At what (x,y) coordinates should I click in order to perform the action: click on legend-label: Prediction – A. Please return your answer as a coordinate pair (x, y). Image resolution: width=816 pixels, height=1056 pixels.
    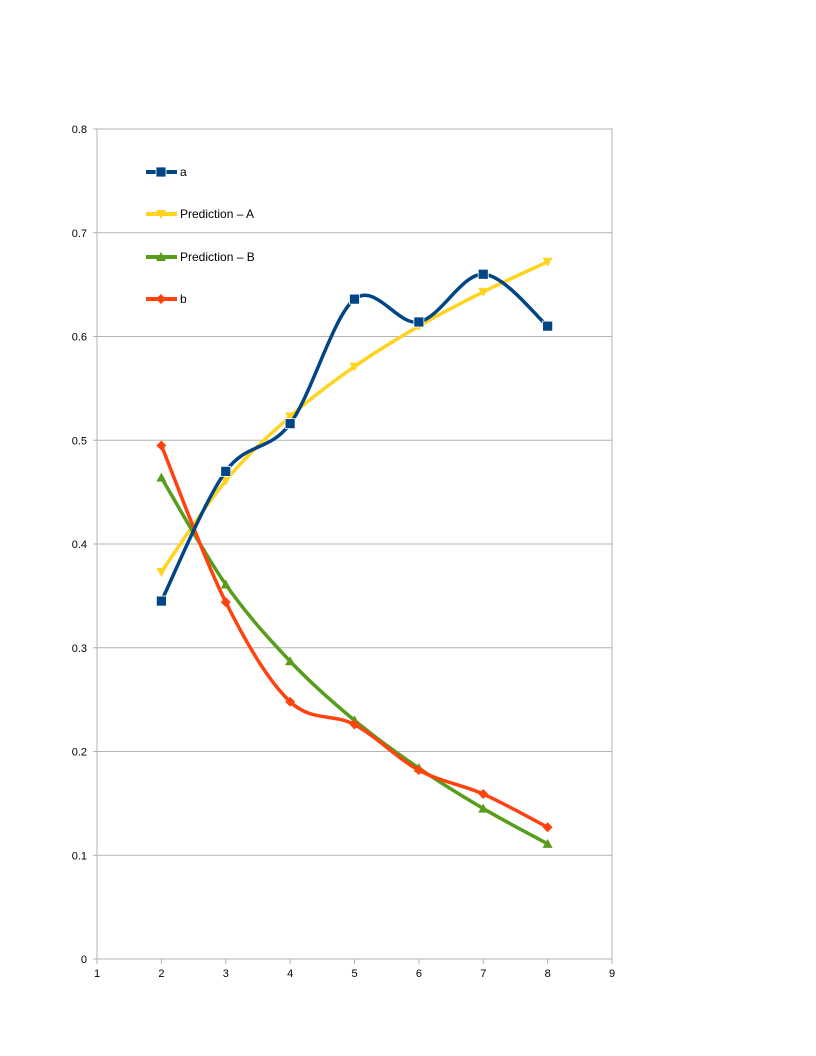
    Looking at the image, I should click on (217, 214).